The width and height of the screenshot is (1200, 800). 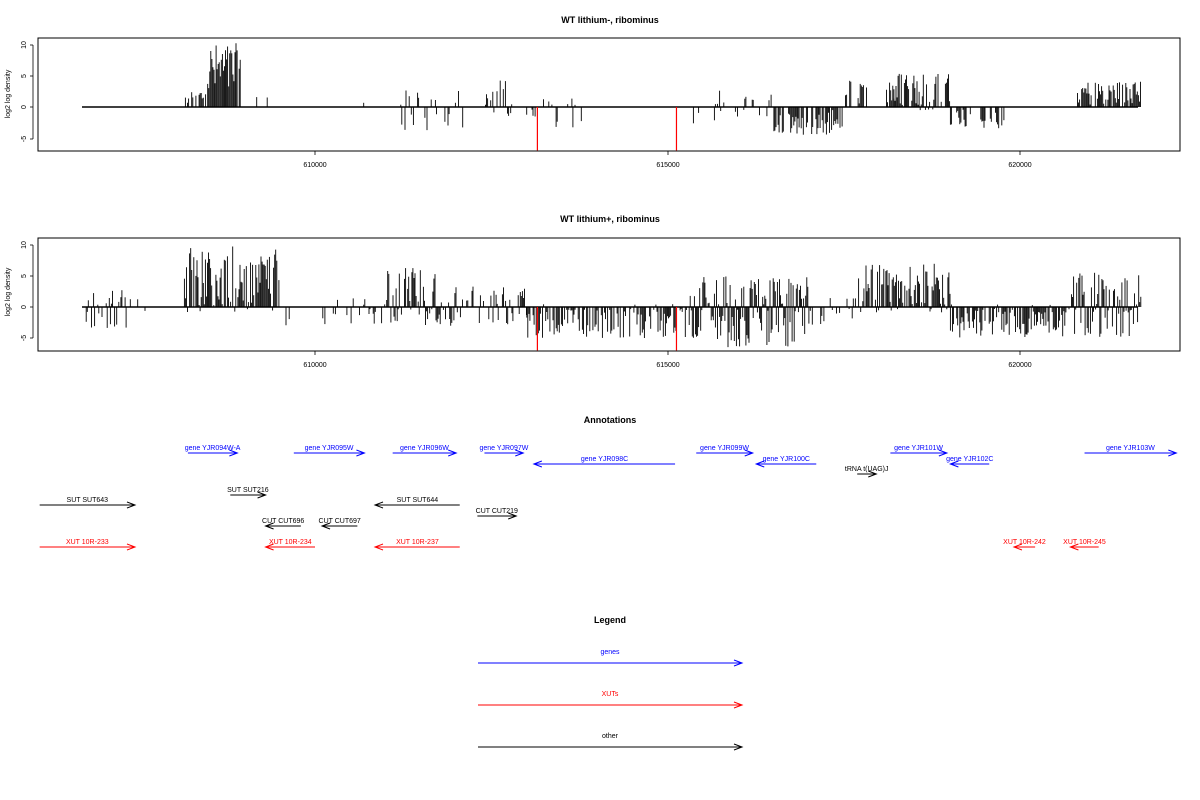 I want to click on panel-1-bars, so click(x=662, y=97).